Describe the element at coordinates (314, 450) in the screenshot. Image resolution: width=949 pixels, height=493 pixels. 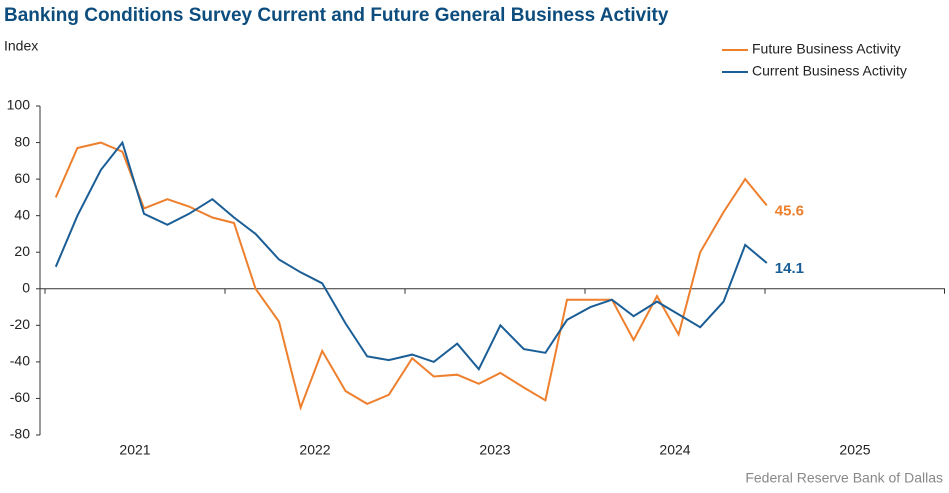
I see `x-tick-label: 2022` at that location.